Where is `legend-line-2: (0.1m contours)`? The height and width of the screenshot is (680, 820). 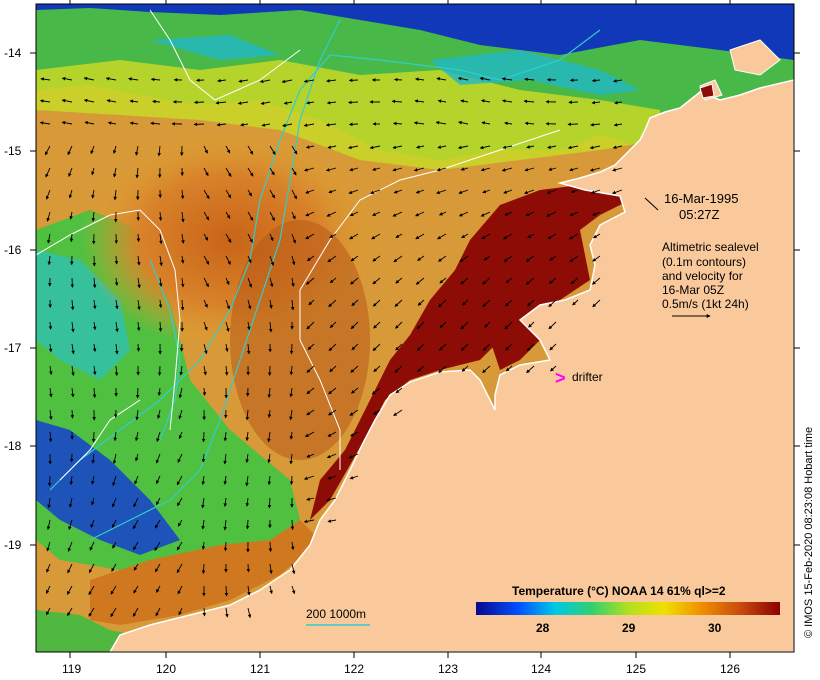
legend-line-2: (0.1m contours) is located at coordinates (704, 262).